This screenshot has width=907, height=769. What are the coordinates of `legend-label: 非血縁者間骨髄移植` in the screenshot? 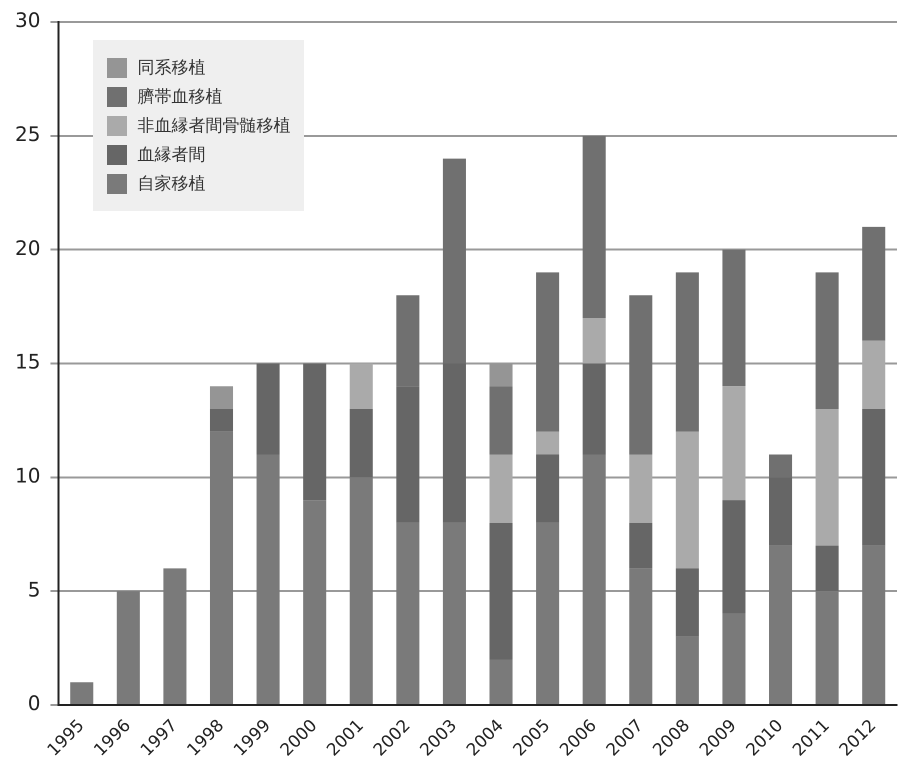 It's located at (213, 126).